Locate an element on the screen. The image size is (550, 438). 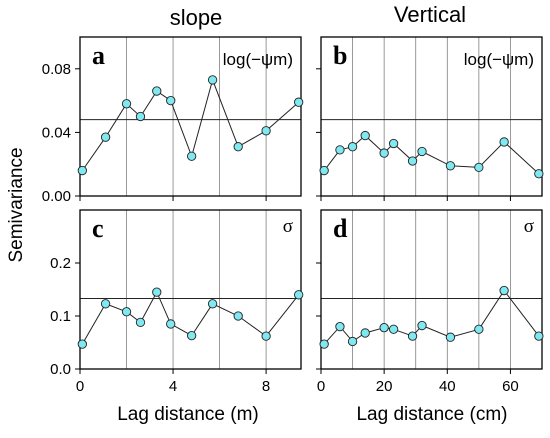
y-tick-label: 0.1 is located at coordinates (60, 316).